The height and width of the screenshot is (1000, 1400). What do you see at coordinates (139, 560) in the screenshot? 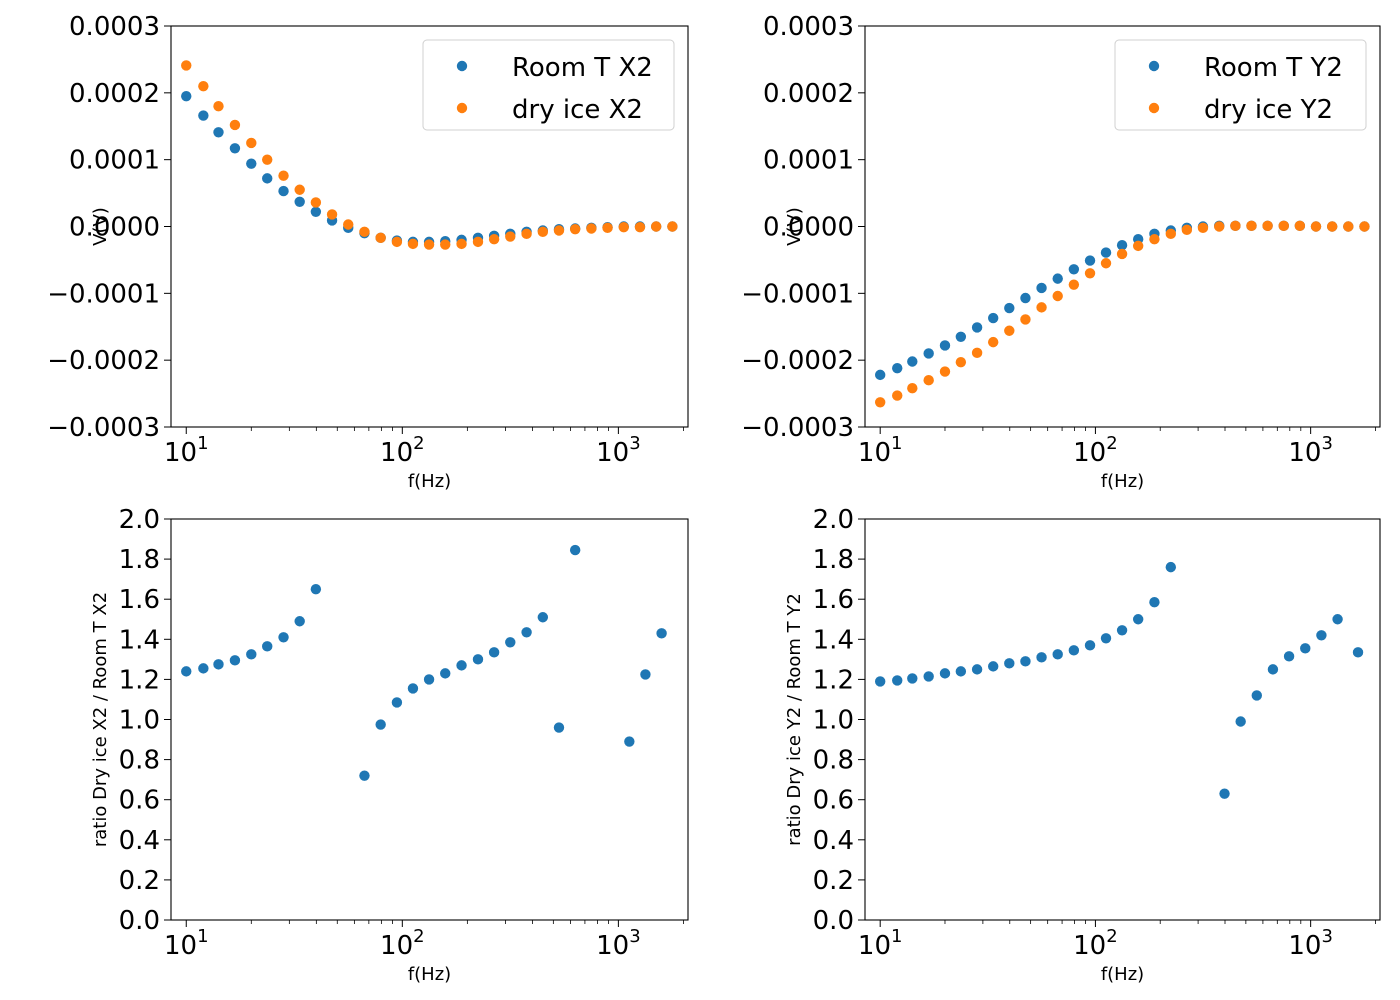
I see `y-tick-label: 1.8` at bounding box center [139, 560].